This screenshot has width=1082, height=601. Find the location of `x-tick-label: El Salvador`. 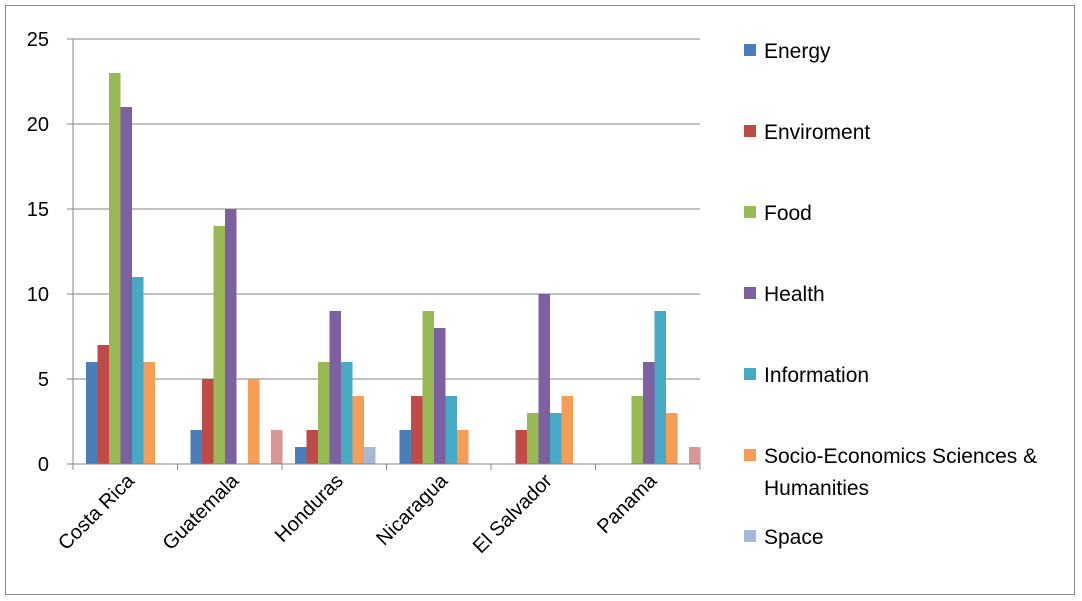

x-tick-label: El Salvador is located at coordinates (513, 514).